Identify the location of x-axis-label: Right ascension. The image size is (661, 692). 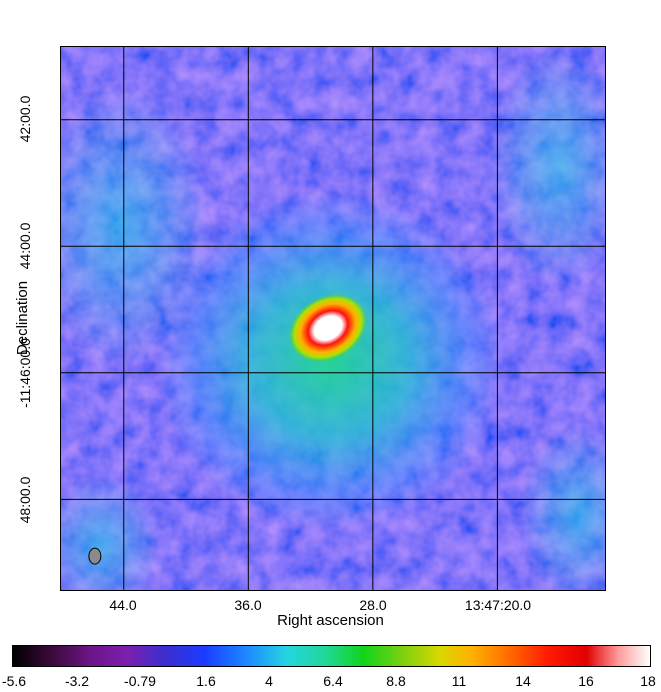
(330, 620).